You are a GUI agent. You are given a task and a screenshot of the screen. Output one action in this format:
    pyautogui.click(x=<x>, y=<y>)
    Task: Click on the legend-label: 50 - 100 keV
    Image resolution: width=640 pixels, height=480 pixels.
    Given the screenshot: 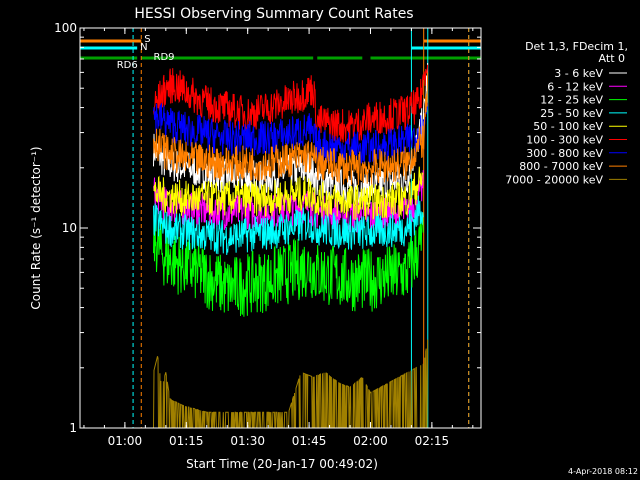 What is the action you would take?
    pyautogui.click(x=568, y=126)
    